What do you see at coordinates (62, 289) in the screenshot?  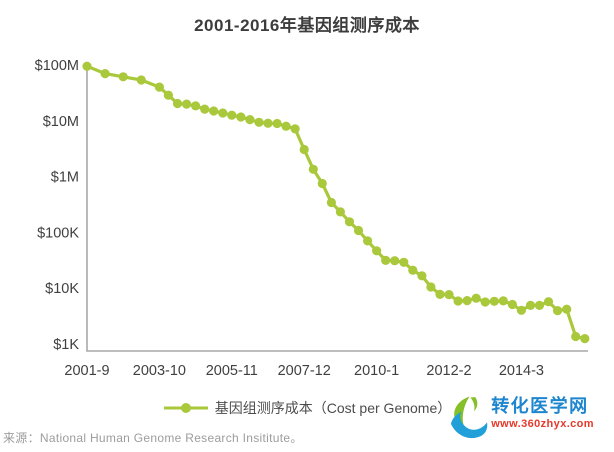 I see `y-tick-label: $10K` at bounding box center [62, 289].